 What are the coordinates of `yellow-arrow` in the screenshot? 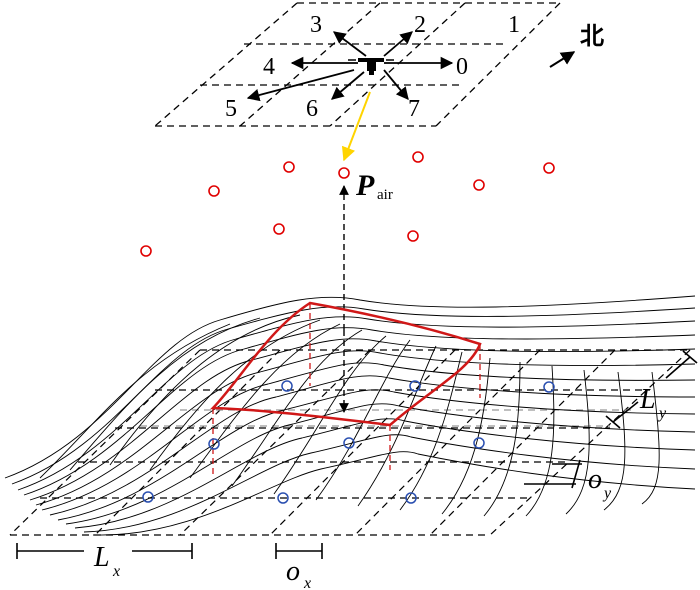 It's located at (356, 126).